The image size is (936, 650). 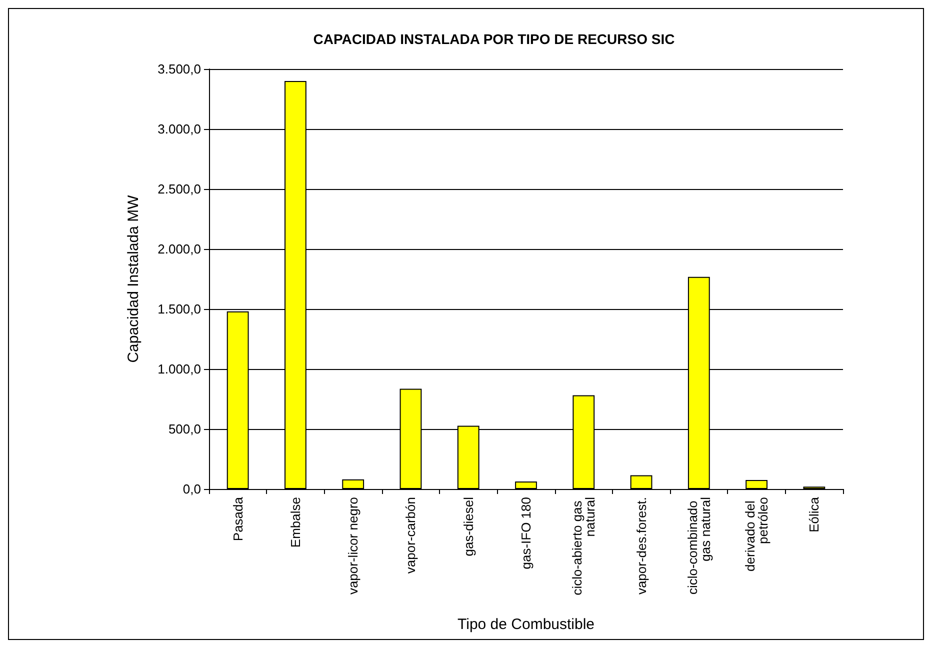 What do you see at coordinates (641, 546) in the screenshot?
I see `x-tick-label: vapor-des.forest.` at bounding box center [641, 546].